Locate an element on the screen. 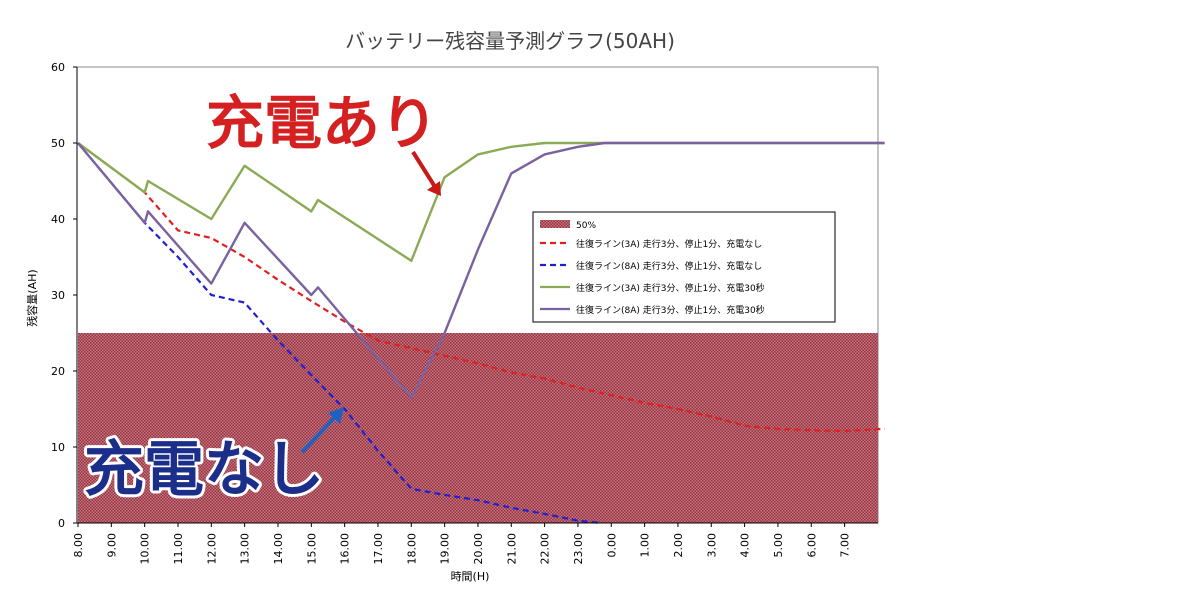  x-tick-label: 11.00 is located at coordinates (178, 549).